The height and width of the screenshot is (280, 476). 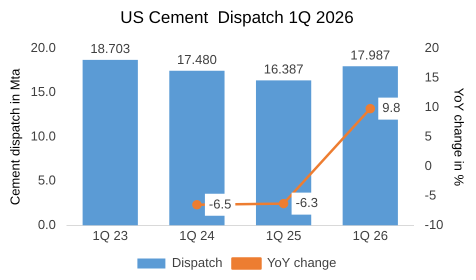 I want to click on y2-tick-label: 20, so click(x=432, y=47).